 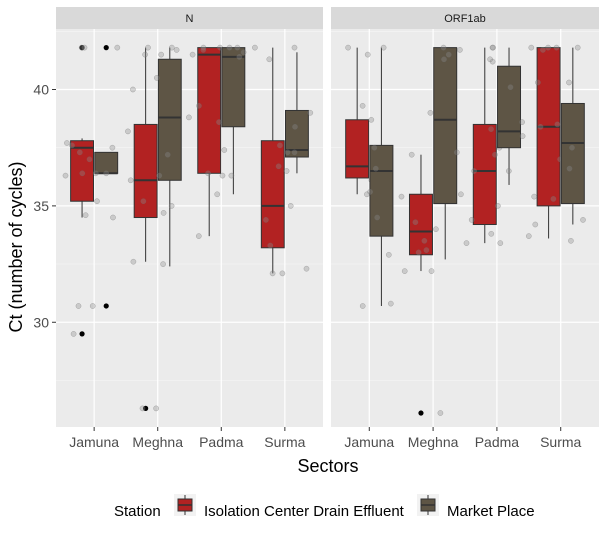 I want to click on x-tick-label: Surma, so click(x=284, y=442).